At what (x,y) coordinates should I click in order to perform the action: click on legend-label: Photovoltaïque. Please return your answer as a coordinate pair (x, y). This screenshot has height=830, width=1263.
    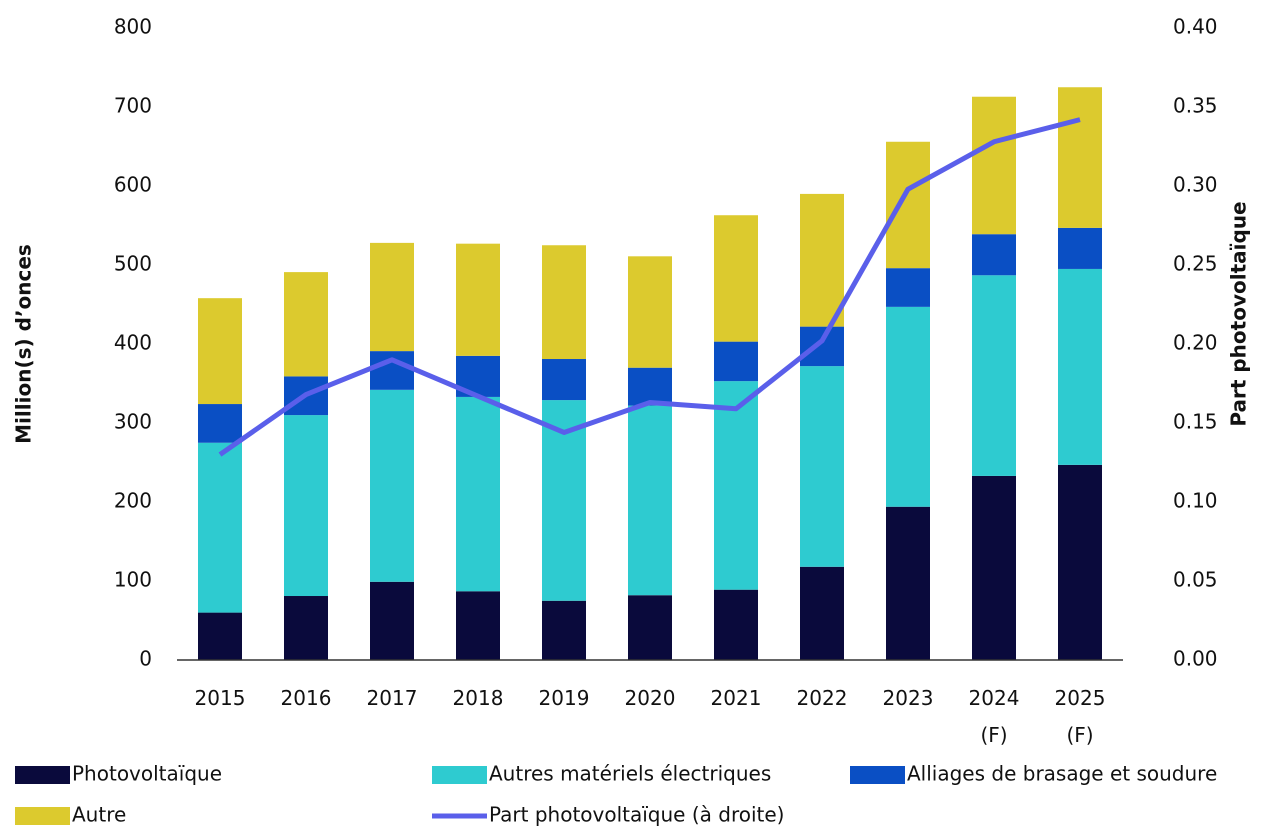
    Looking at the image, I should click on (147, 774).